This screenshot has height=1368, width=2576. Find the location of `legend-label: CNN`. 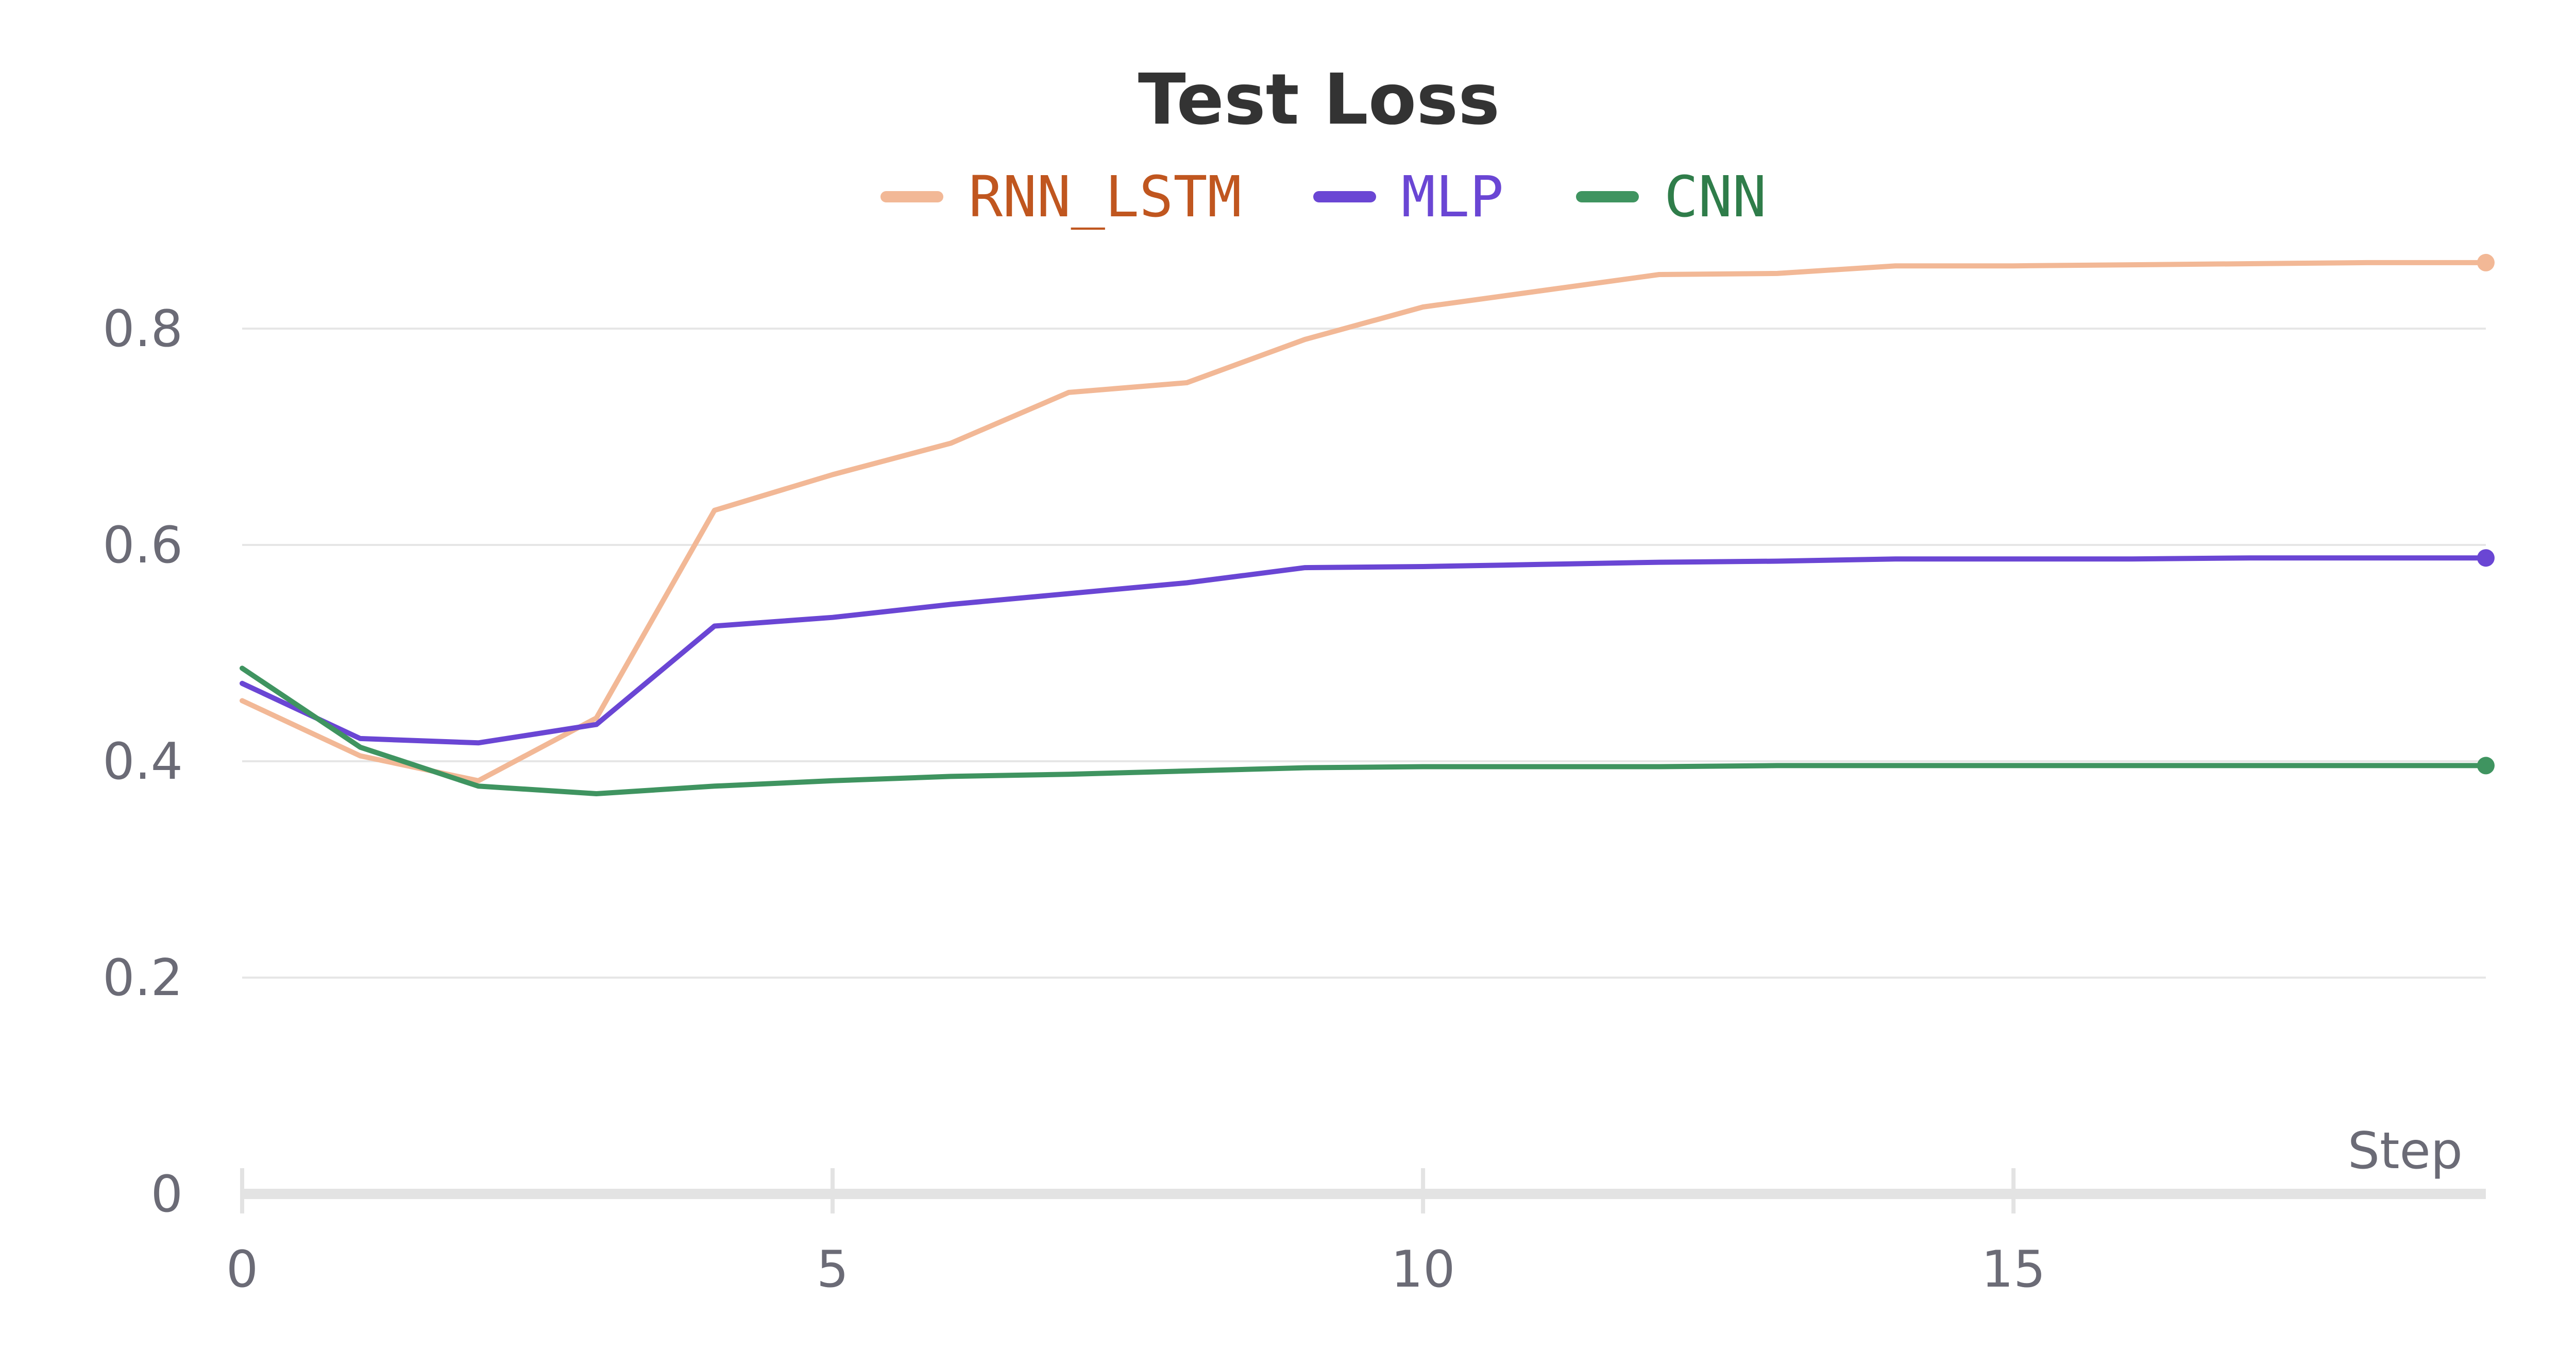

legend-label: CNN is located at coordinates (1716, 197).